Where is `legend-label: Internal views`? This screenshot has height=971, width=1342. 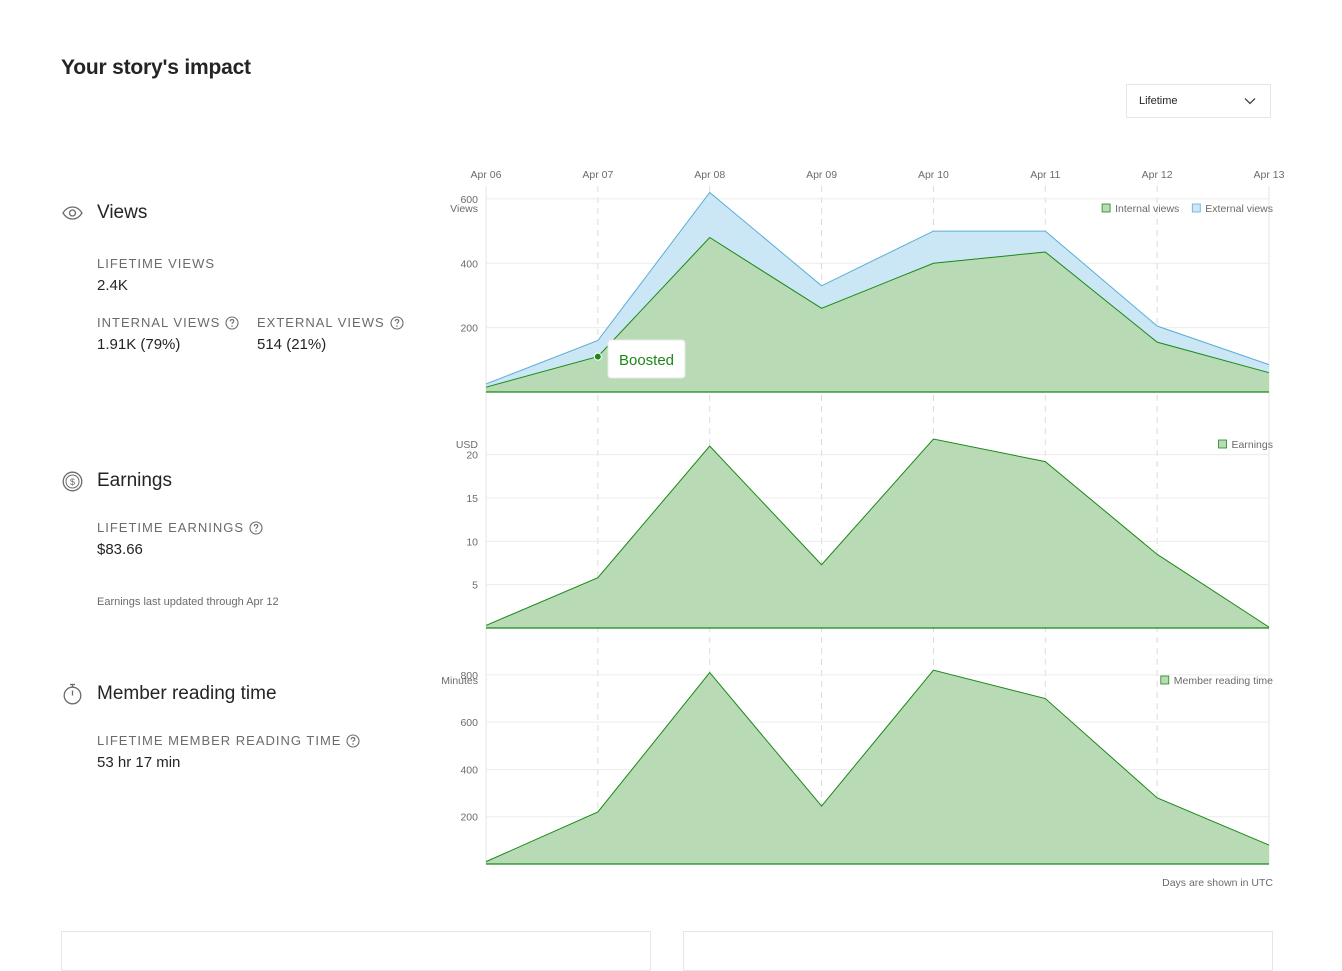
legend-label: Internal views is located at coordinates (1147, 209).